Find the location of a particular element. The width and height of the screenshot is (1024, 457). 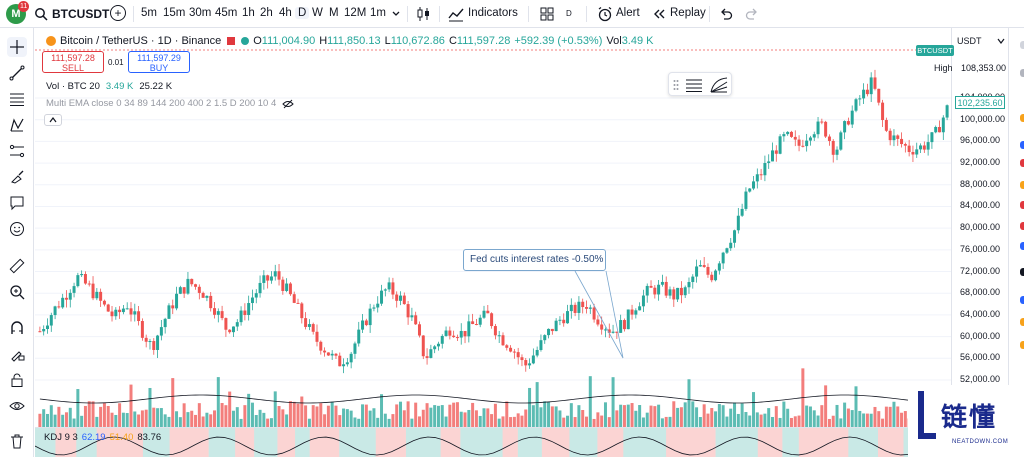

interval-5m: 5m is located at coordinates (149, 13).